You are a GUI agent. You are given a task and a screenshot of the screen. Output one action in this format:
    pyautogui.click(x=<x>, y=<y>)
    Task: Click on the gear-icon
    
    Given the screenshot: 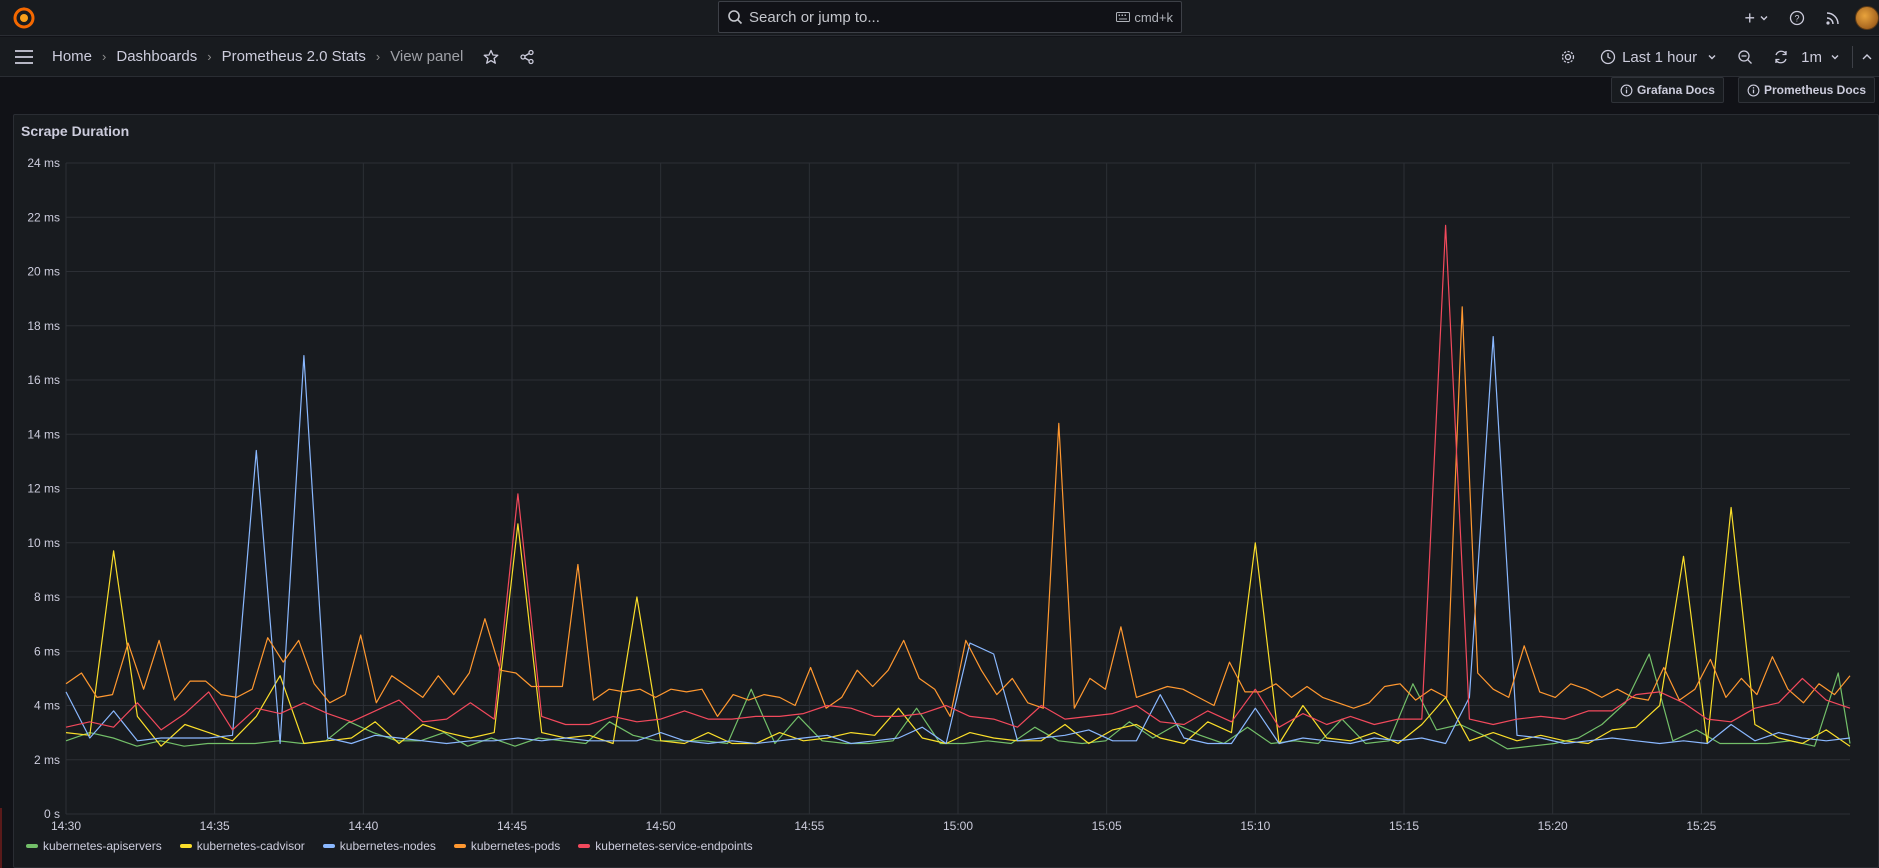 What is the action you would take?
    pyautogui.click(x=1568, y=57)
    